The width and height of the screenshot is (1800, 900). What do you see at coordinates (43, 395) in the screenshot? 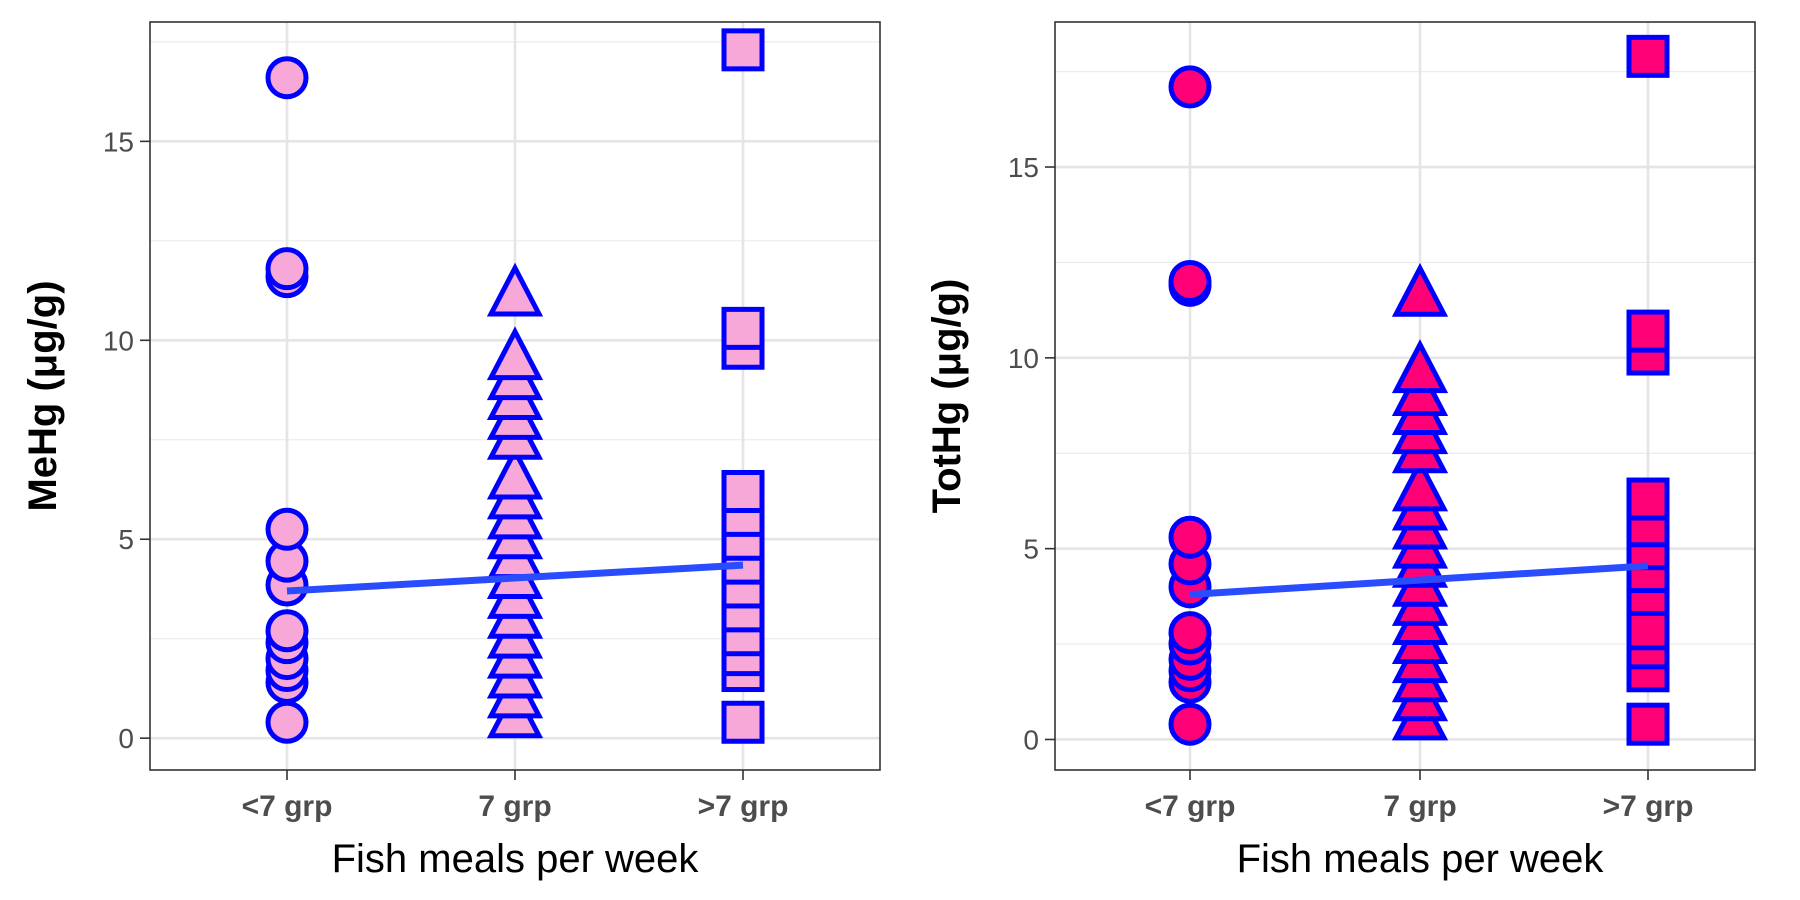
I see `y-axis-title: MeHg (μg/g)` at bounding box center [43, 395].